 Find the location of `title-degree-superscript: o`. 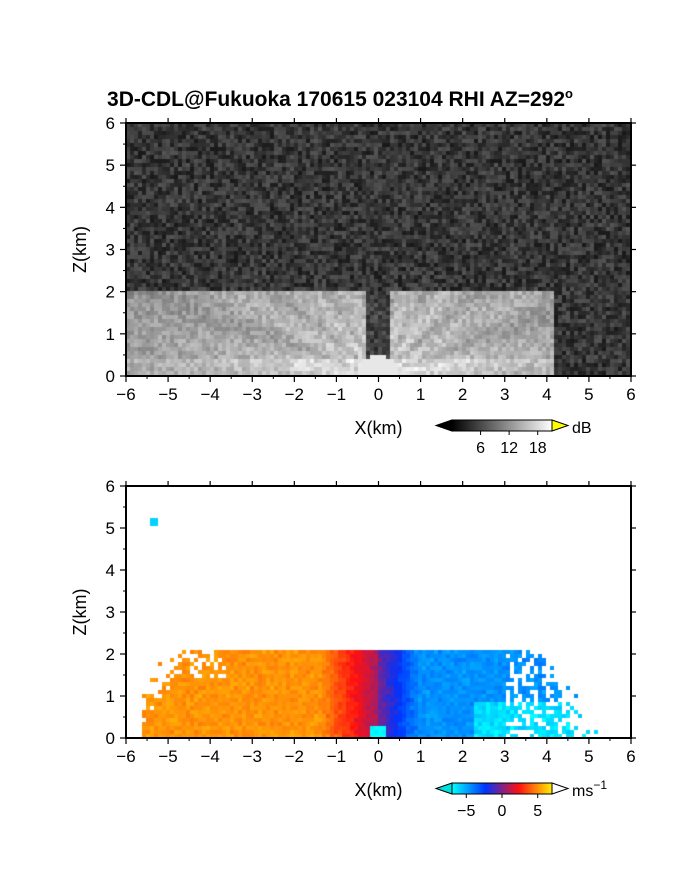

title-degree-superscript: o is located at coordinates (569, 93).